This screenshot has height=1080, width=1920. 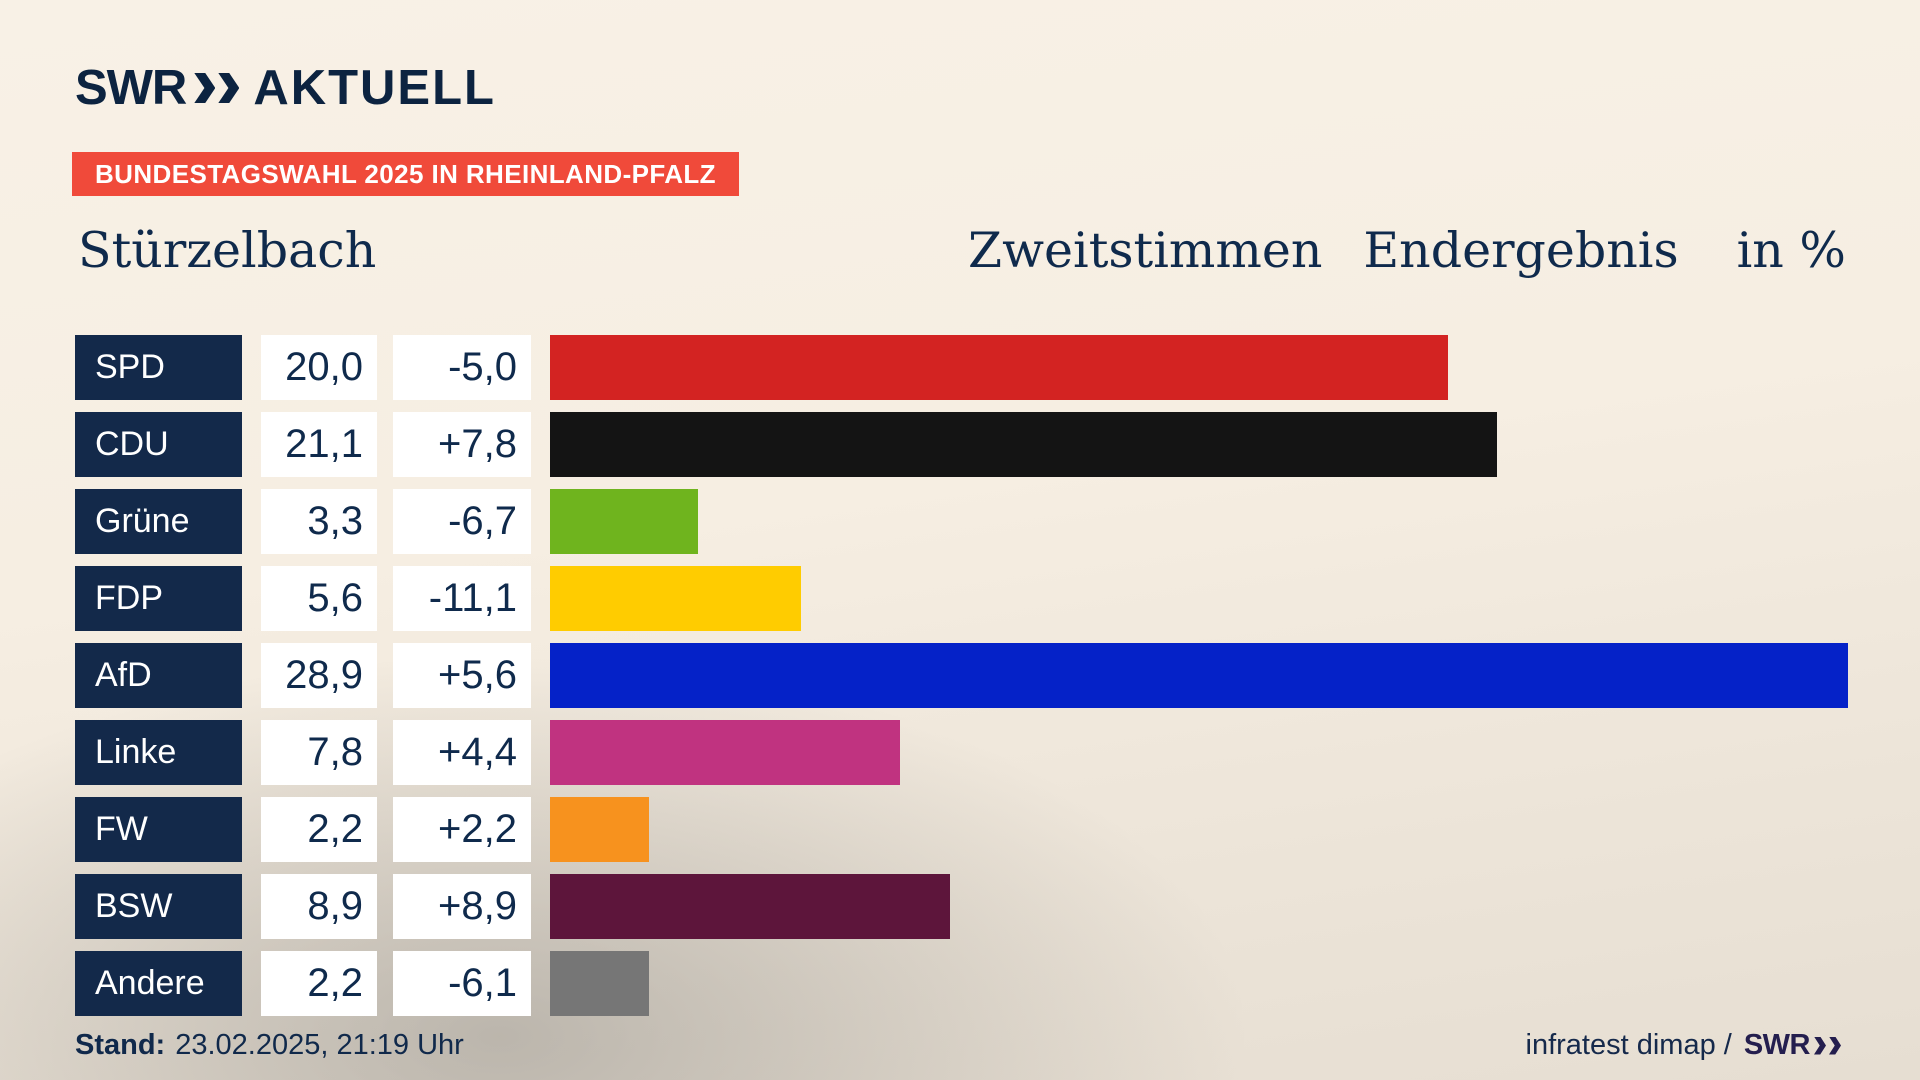 I want to click on party-change-cell: +5,6, so click(x=462, y=675).